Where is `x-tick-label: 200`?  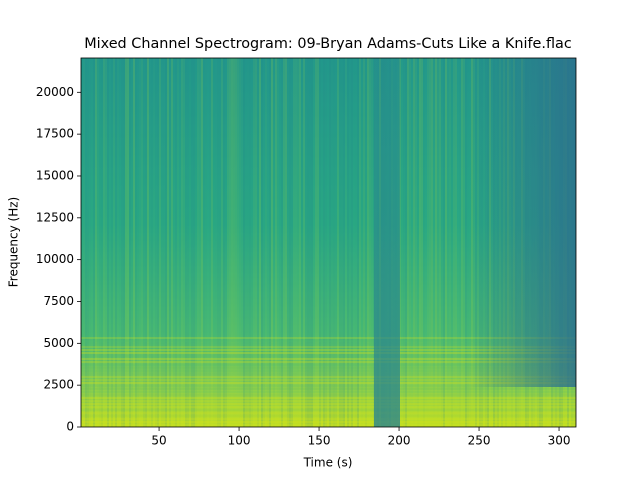 x-tick-label: 200 is located at coordinates (399, 441).